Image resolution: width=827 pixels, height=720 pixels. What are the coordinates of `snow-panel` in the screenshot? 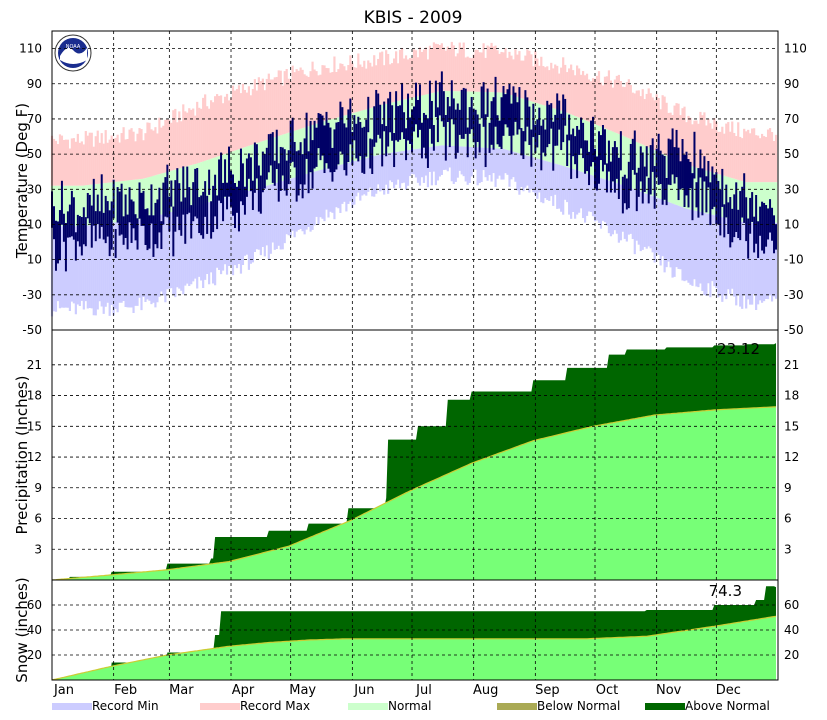 It's located at (414, 633).